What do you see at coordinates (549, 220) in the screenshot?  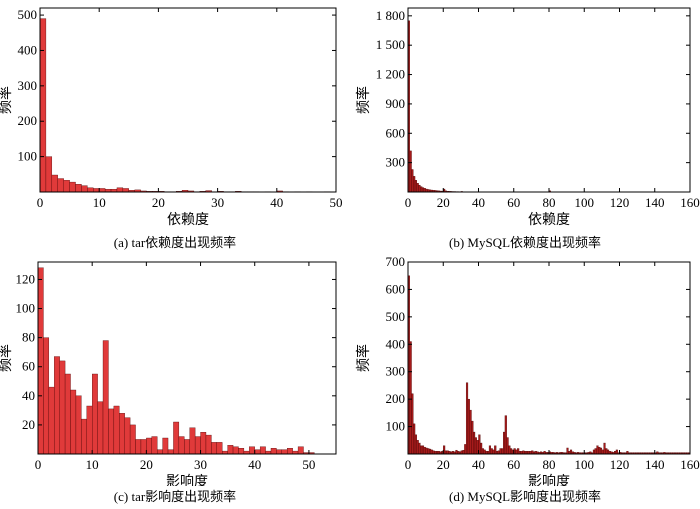 I see `x-axis-title-mysql-dependency: 依赖度` at bounding box center [549, 220].